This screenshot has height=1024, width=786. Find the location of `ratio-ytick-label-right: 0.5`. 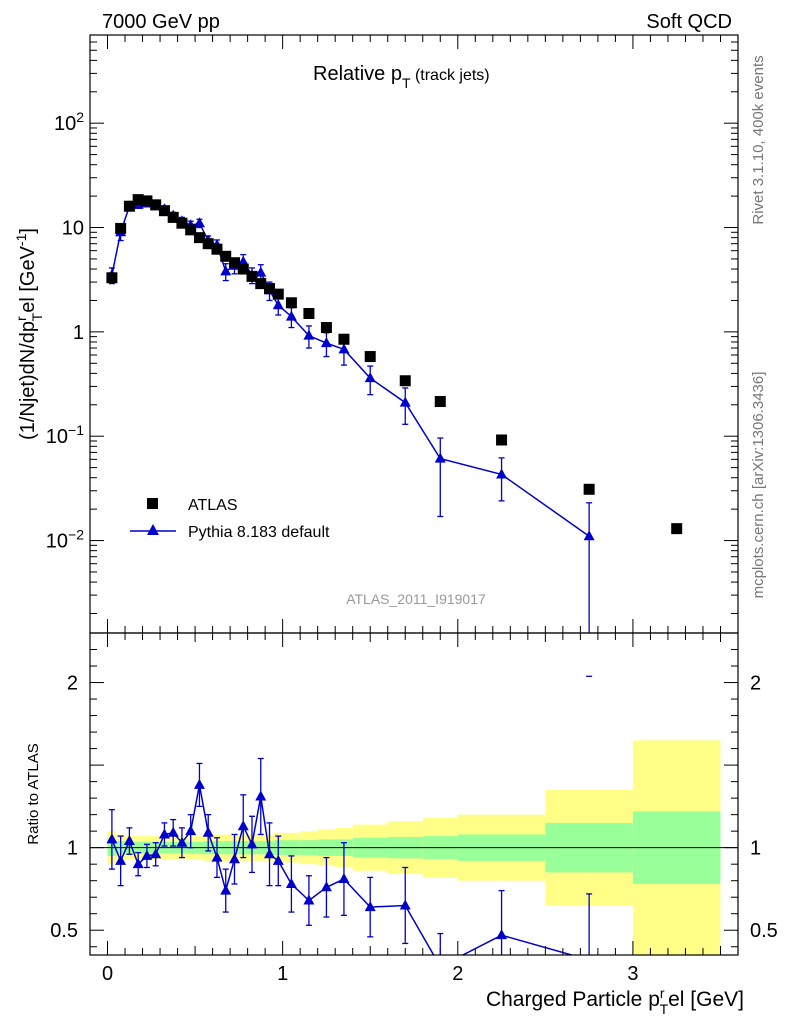

ratio-ytick-label-right: 0.5 is located at coordinates (764, 931).